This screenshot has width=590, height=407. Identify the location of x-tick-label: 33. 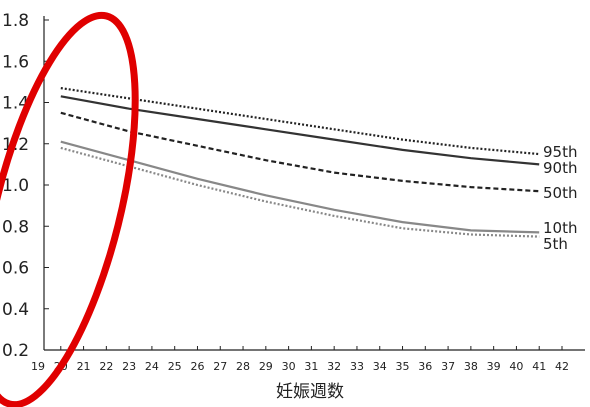
(357, 366).